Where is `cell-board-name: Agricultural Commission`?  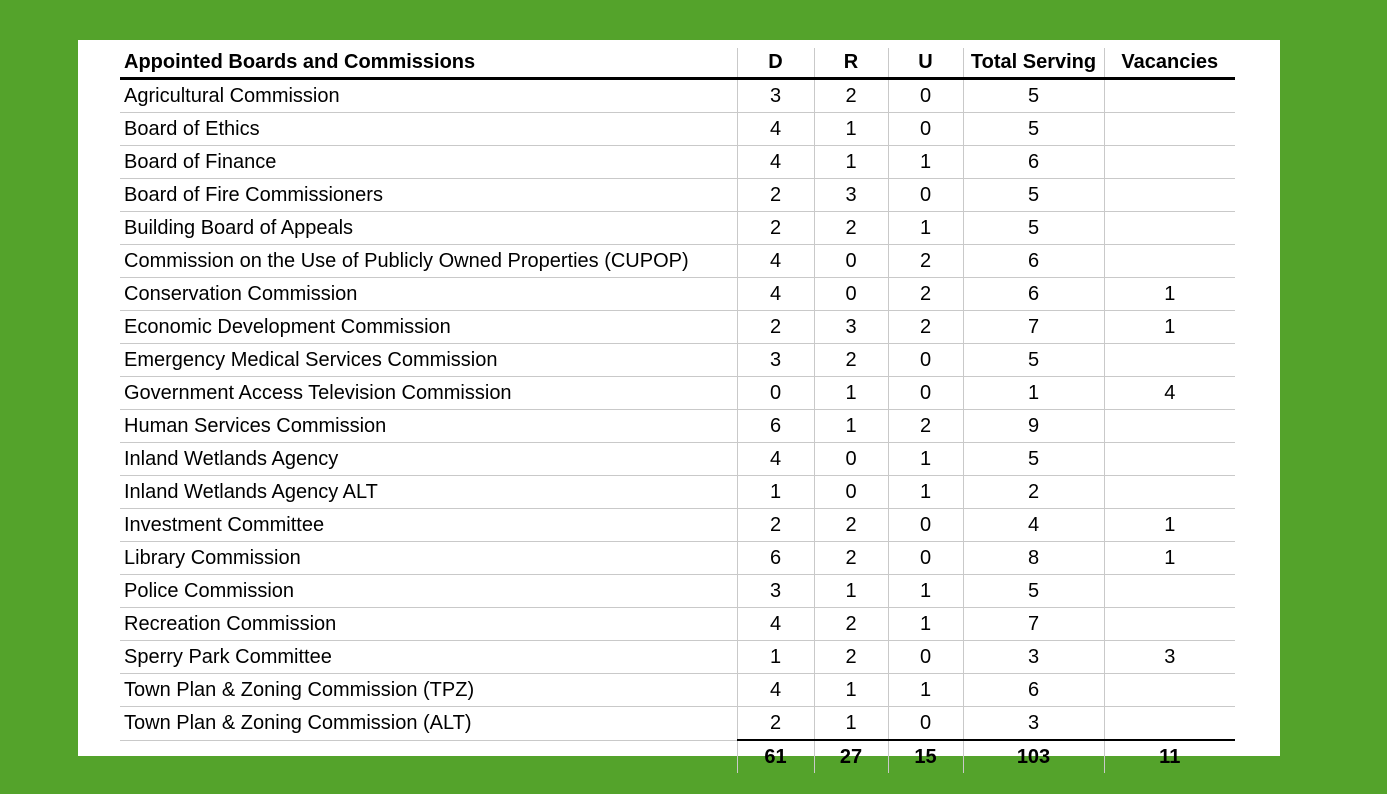
cell-board-name: Agricultural Commission is located at coordinates (428, 95).